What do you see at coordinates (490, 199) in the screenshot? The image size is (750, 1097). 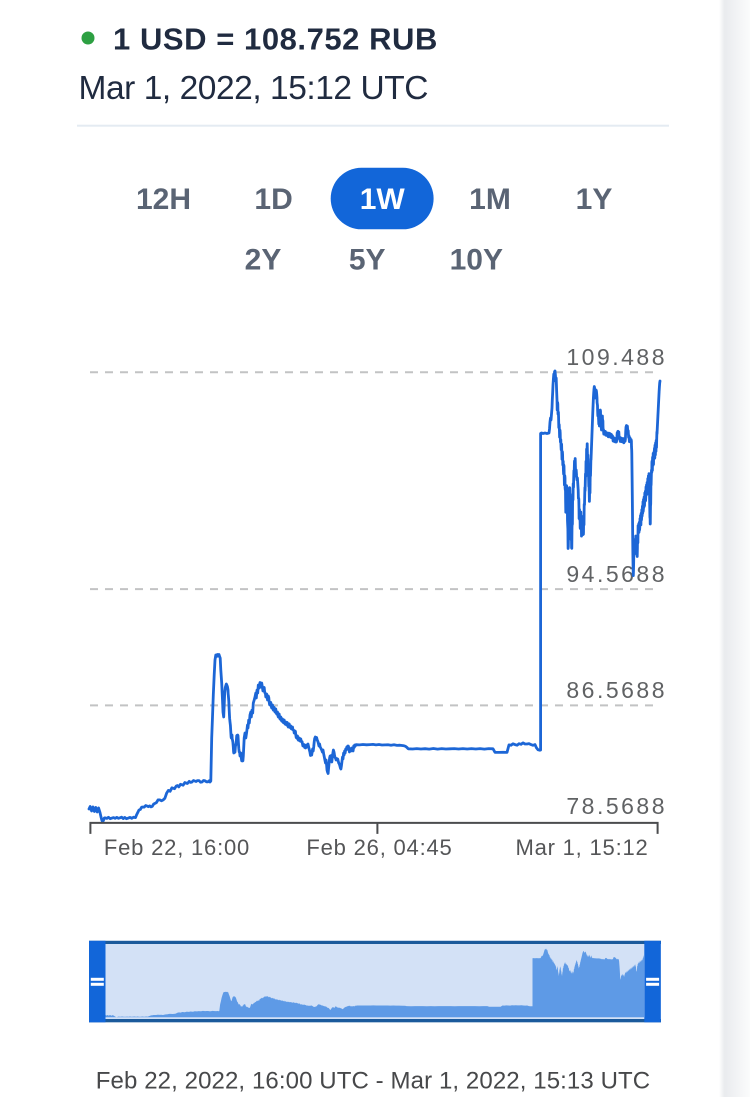 I see `svg-text: 1M` at bounding box center [490, 199].